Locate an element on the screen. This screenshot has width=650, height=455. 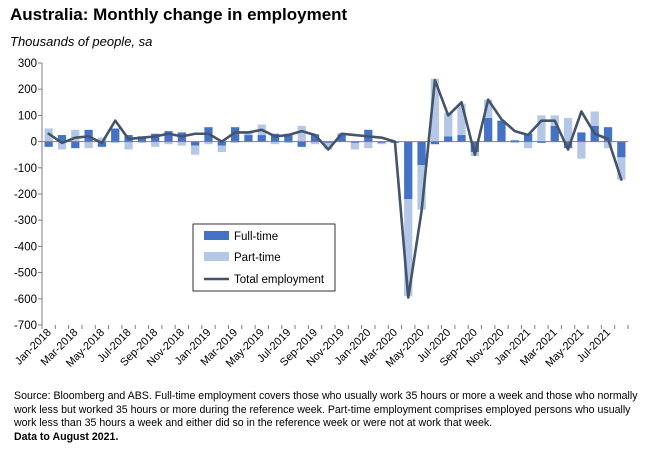
bar-full-time-may-2019 is located at coordinates (261, 138).